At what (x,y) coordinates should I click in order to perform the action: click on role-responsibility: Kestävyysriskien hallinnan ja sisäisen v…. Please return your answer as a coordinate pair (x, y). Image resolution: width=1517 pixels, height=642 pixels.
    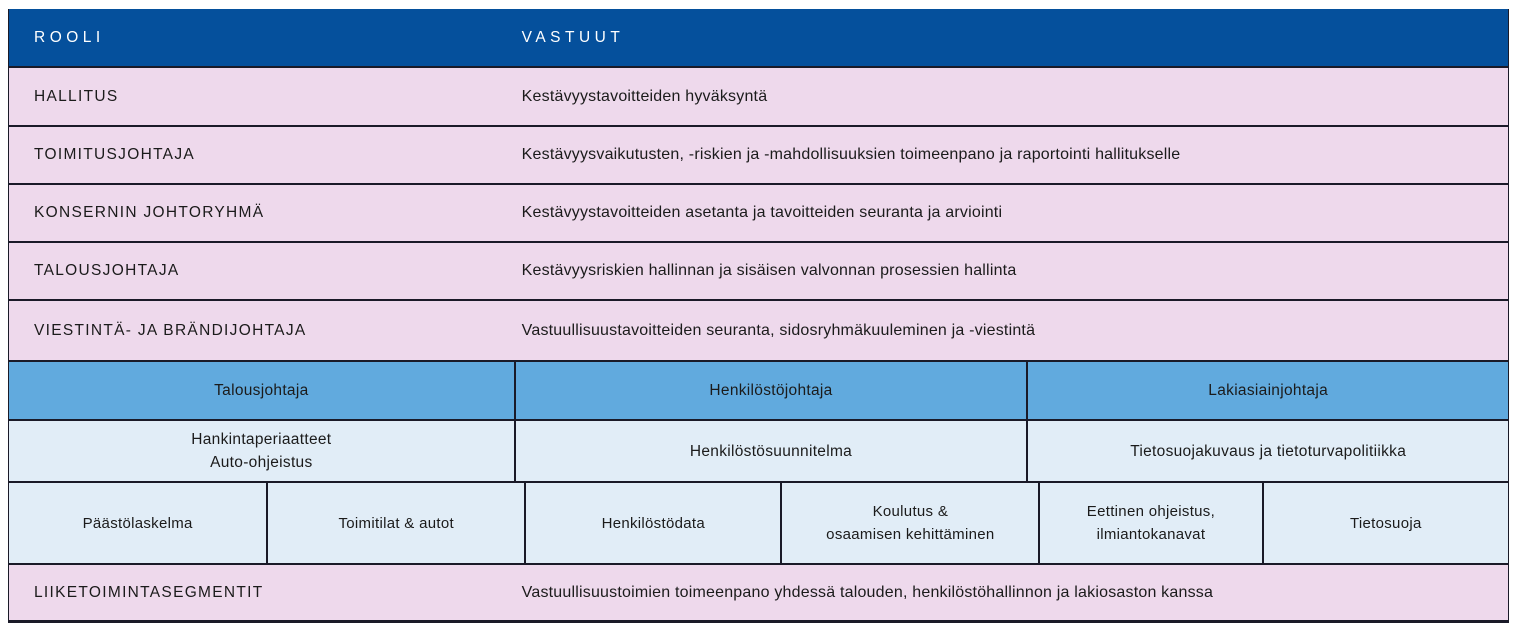
    Looking at the image, I should click on (769, 270).